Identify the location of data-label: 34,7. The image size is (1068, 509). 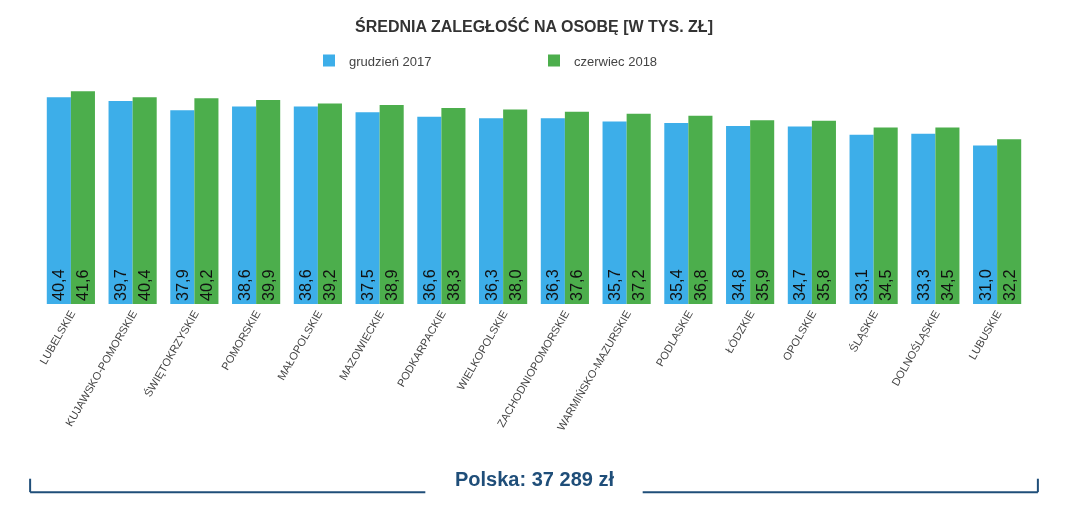
(799, 285).